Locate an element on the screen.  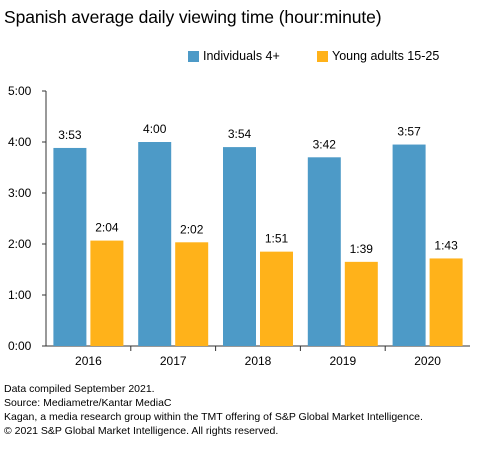
data-label: 1:43 is located at coordinates (446, 245).